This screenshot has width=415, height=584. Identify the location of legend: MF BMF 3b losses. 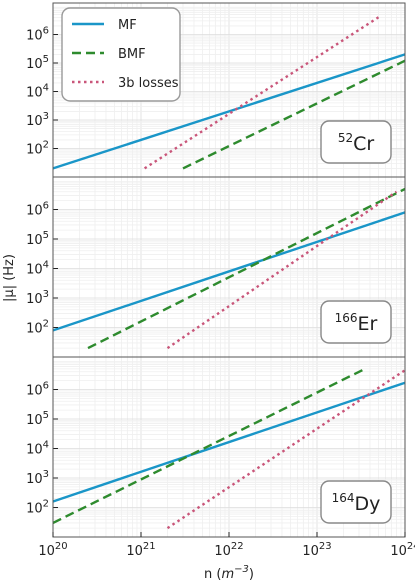
(121, 54).